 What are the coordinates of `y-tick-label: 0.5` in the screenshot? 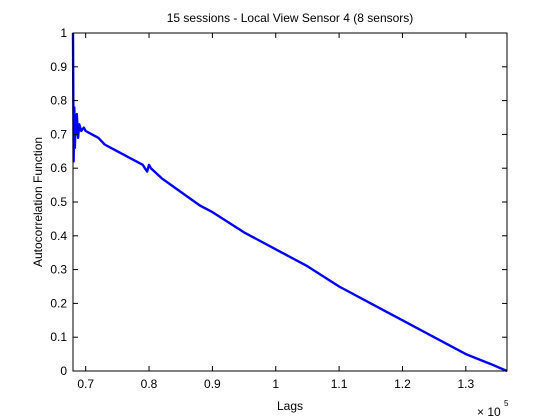 It's located at (58, 202).